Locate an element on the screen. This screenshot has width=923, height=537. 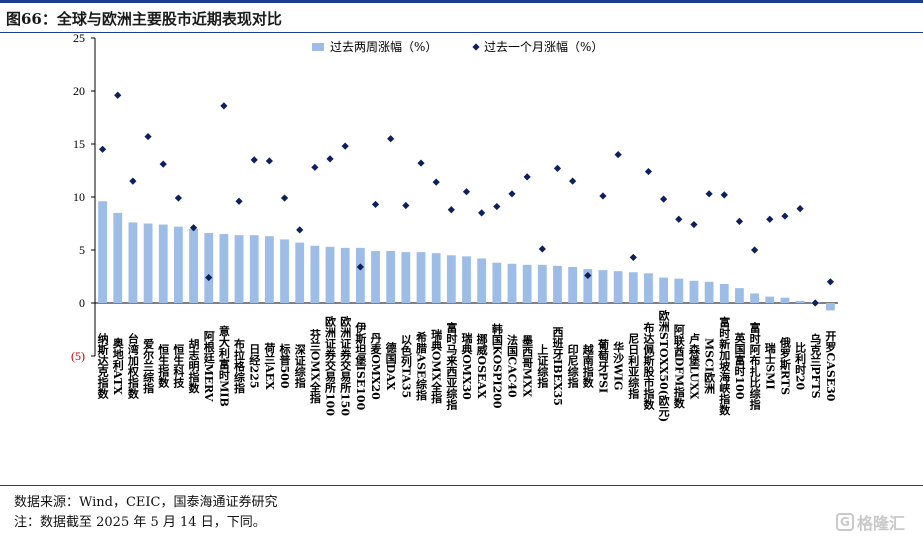
category-label: 西班牙IBEX35 is located at coordinates (557, 366).